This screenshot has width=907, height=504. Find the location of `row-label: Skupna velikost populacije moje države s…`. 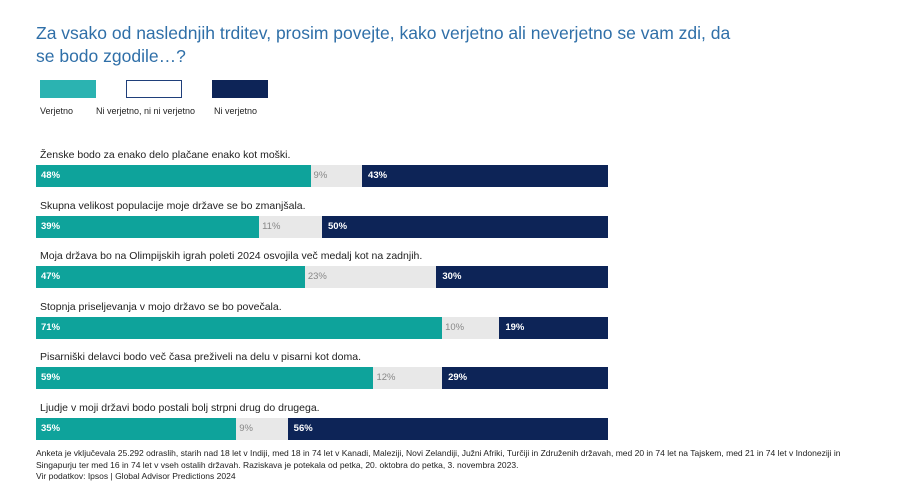

row-label: Skupna velikost populacije moje države s… is located at coordinates (173, 205).